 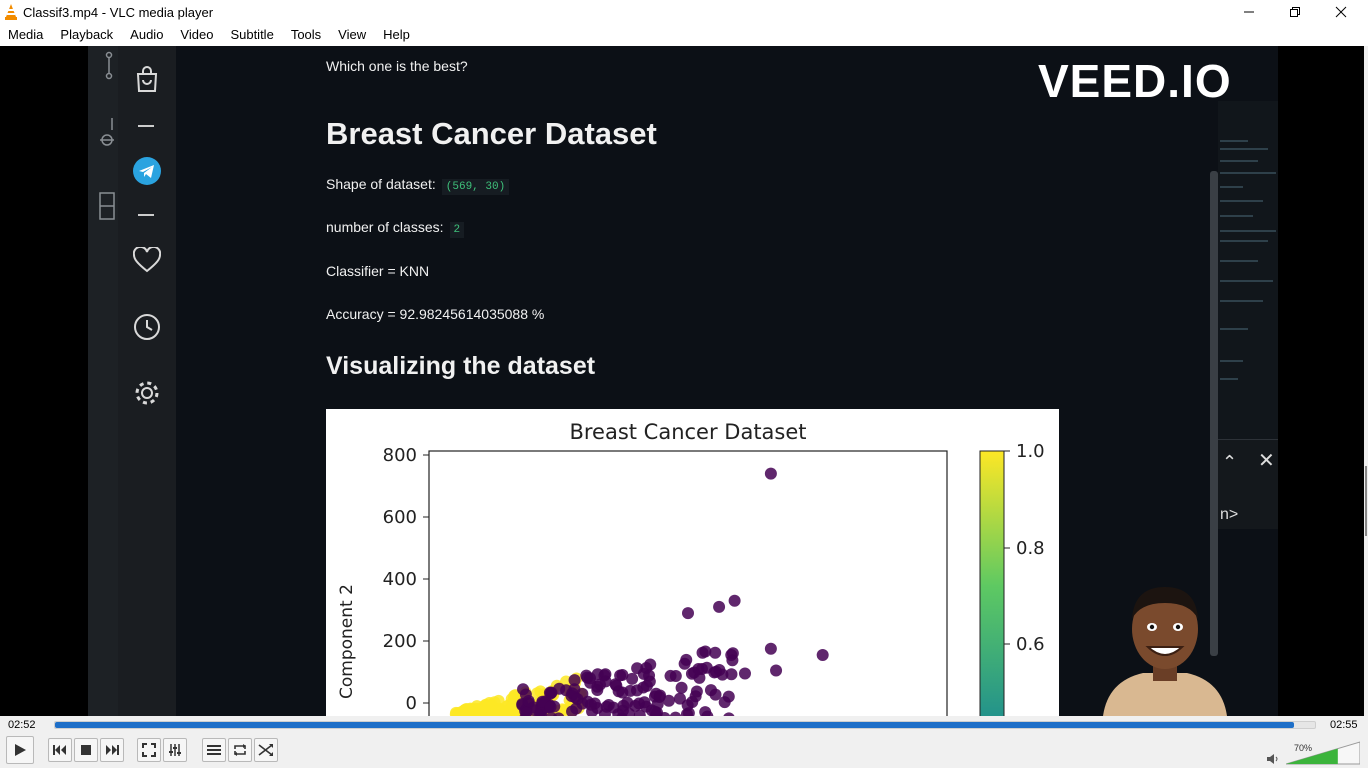 I want to click on veed-watermark: VEED.IO, so click(x=1135, y=81).